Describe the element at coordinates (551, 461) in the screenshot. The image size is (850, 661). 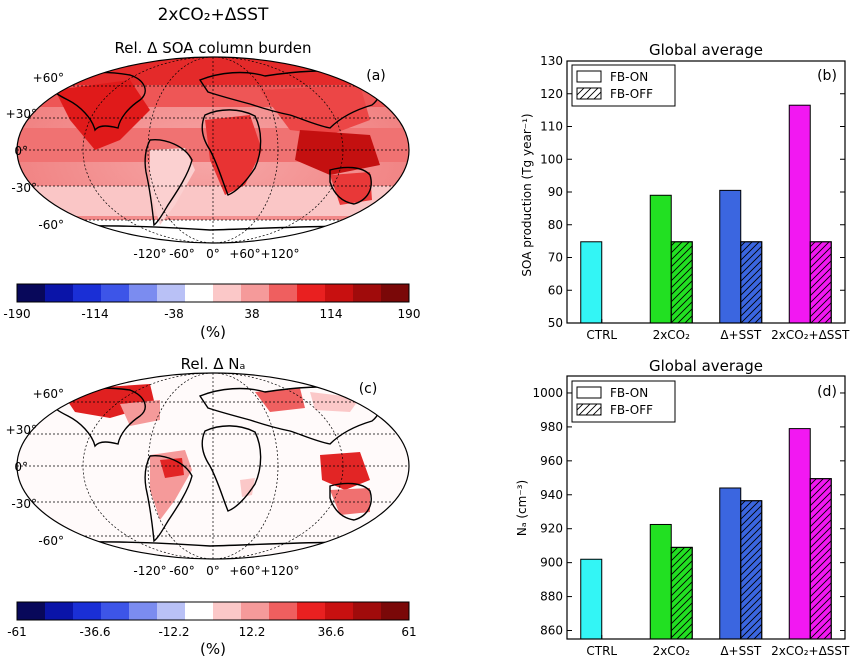
I see `y-tick-label: 960` at that location.